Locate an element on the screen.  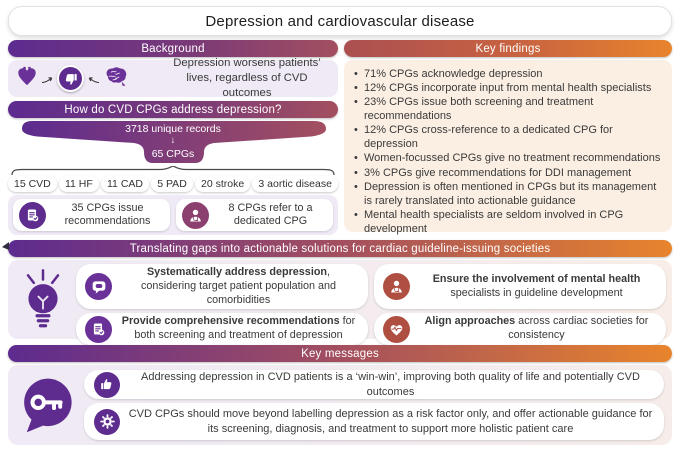
card-text: 8 CPGs refer to a dedicated CPG is located at coordinates (270, 214).